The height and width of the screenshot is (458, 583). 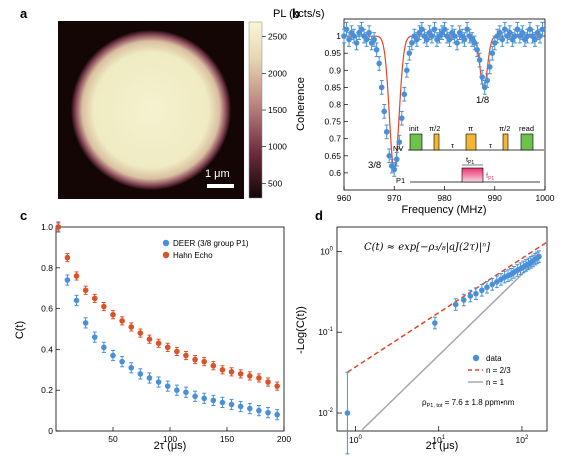 What do you see at coordinates (490, 145) in the screenshot?
I see `pulse-tau-b-label: τ` at bounding box center [490, 145].